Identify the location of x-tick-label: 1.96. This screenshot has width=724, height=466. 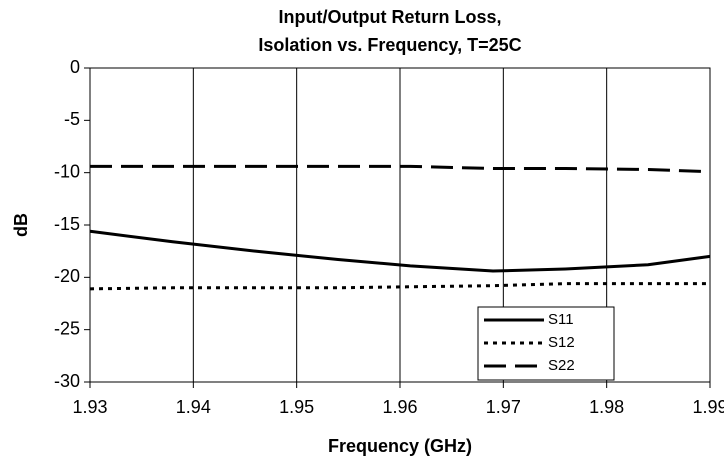
(399, 407).